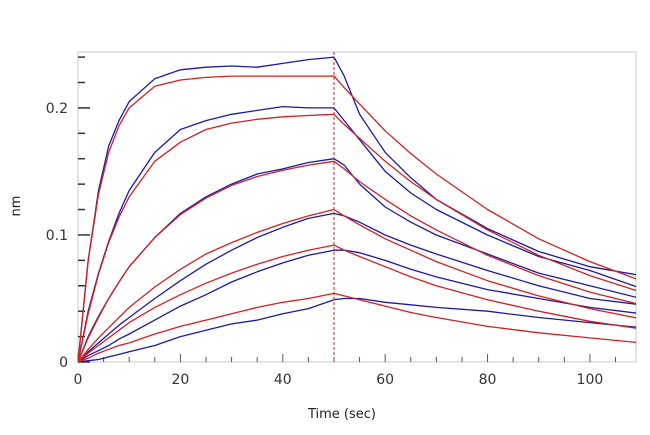  I want to click on y-tick-label: 0.2, so click(57, 109).